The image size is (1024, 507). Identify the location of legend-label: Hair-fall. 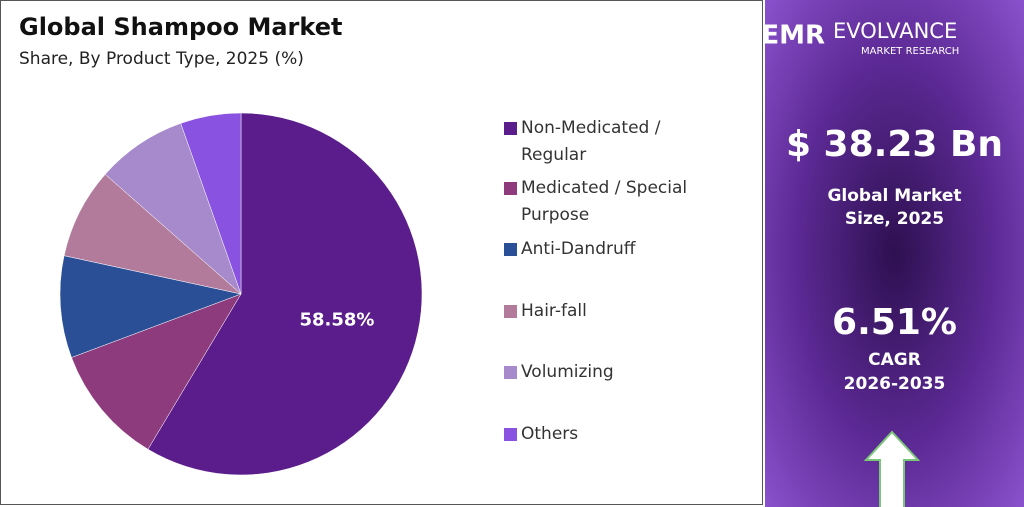
(554, 311).